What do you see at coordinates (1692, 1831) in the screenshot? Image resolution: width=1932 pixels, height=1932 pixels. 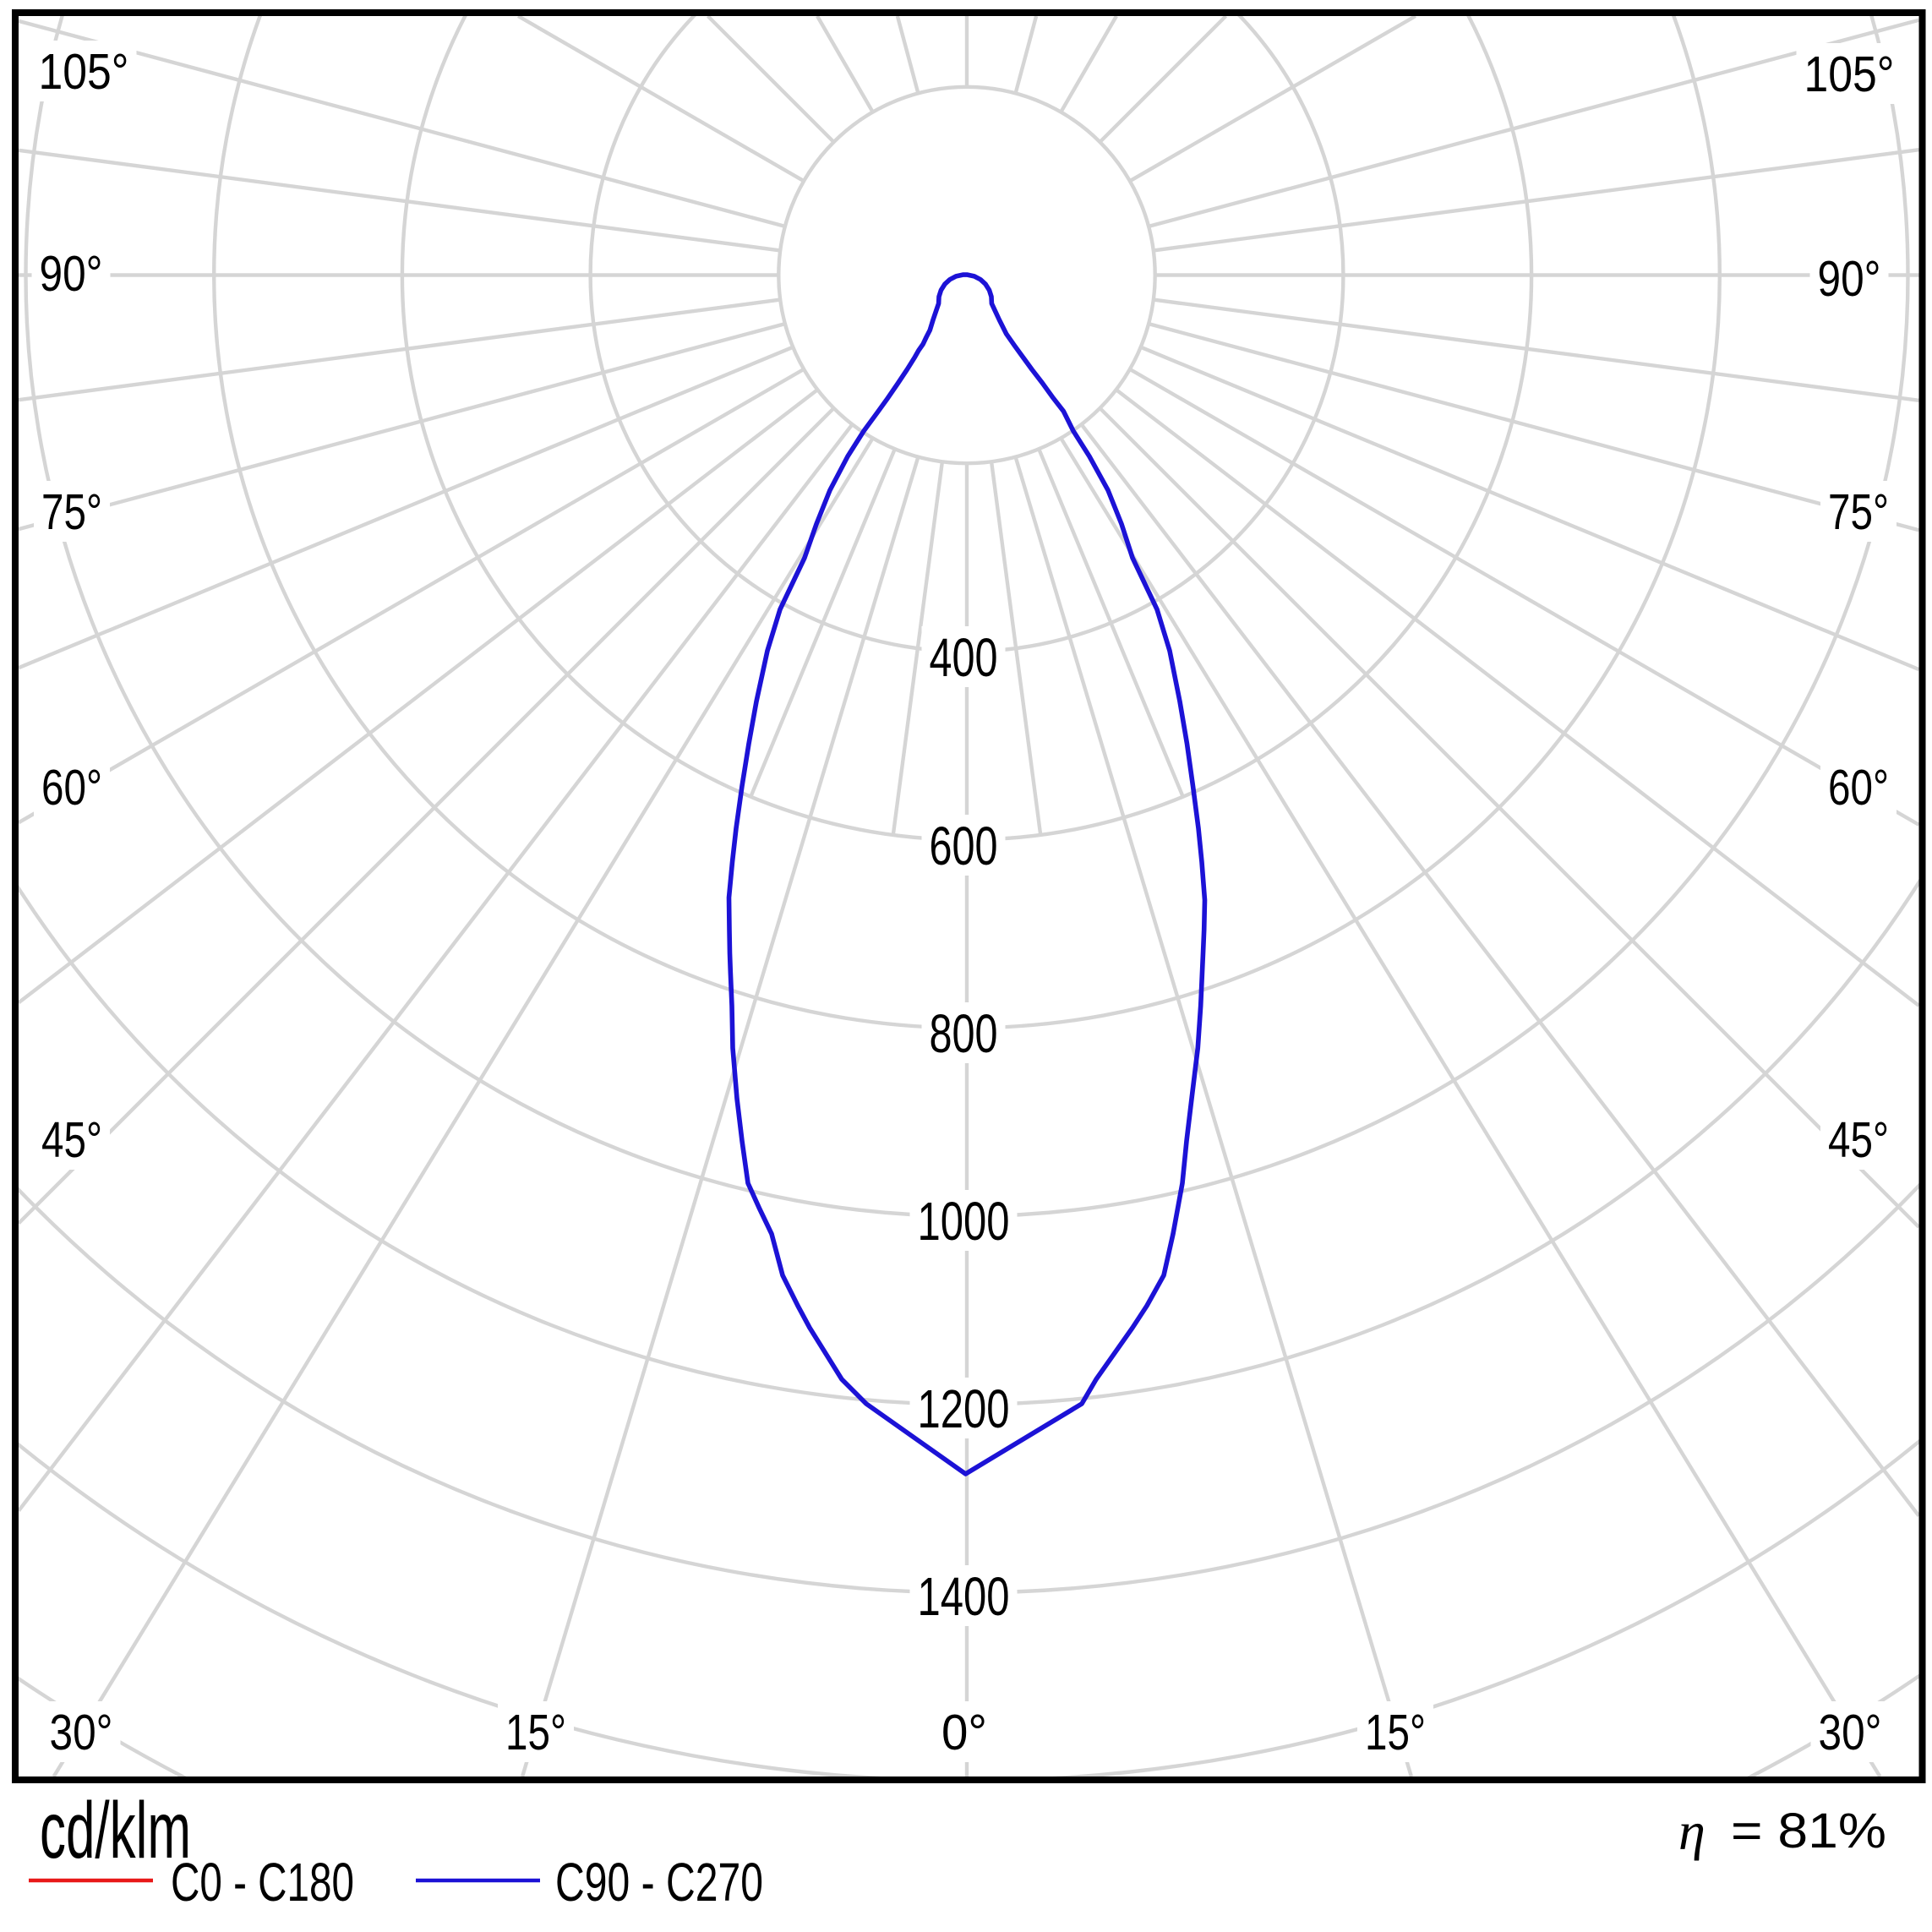 I see `svg-text: η` at bounding box center [1692, 1831].